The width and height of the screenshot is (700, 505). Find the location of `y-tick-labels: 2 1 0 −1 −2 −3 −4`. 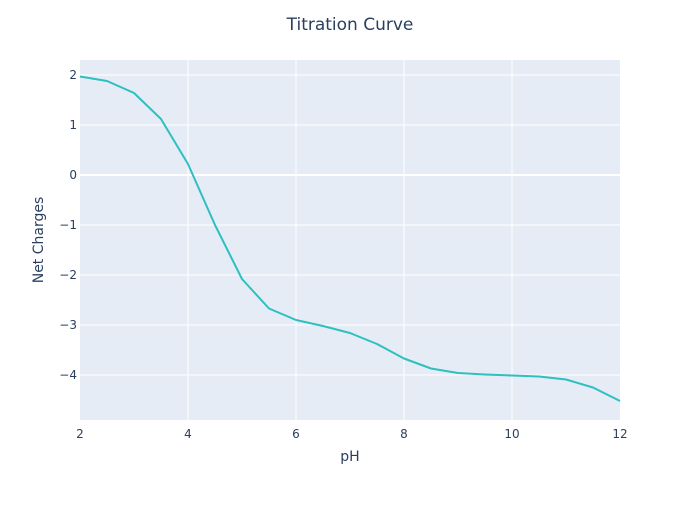

y-tick-labels: 2 1 0 −1 −2 −3 −4 is located at coordinates (68, 225).